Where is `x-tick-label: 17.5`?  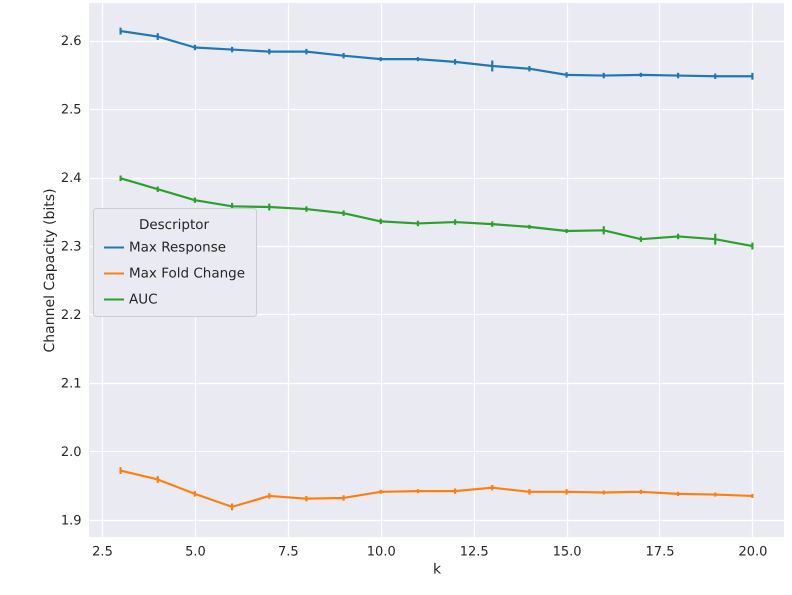 x-tick-label: 17.5 is located at coordinates (660, 552).